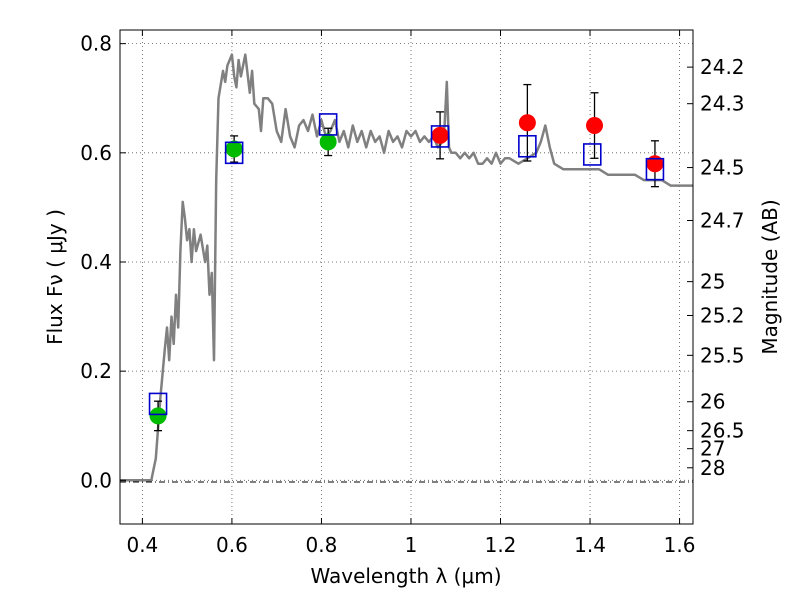 This screenshot has width=800, height=600. What do you see at coordinates (722, 104) in the screenshot?
I see `magnitude-tick-label: 24.3` at bounding box center [722, 104].